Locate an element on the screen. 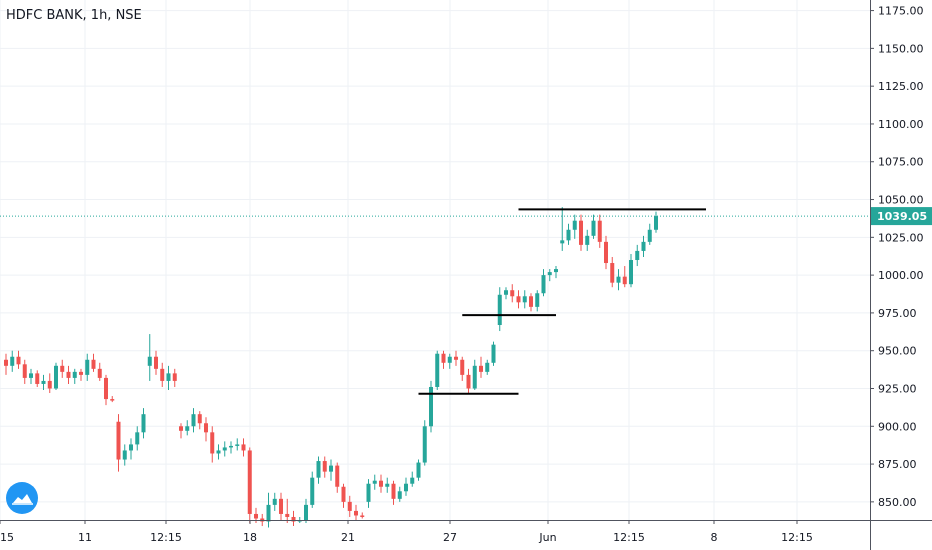  last-price-label: 1039.05 is located at coordinates (902, 216).